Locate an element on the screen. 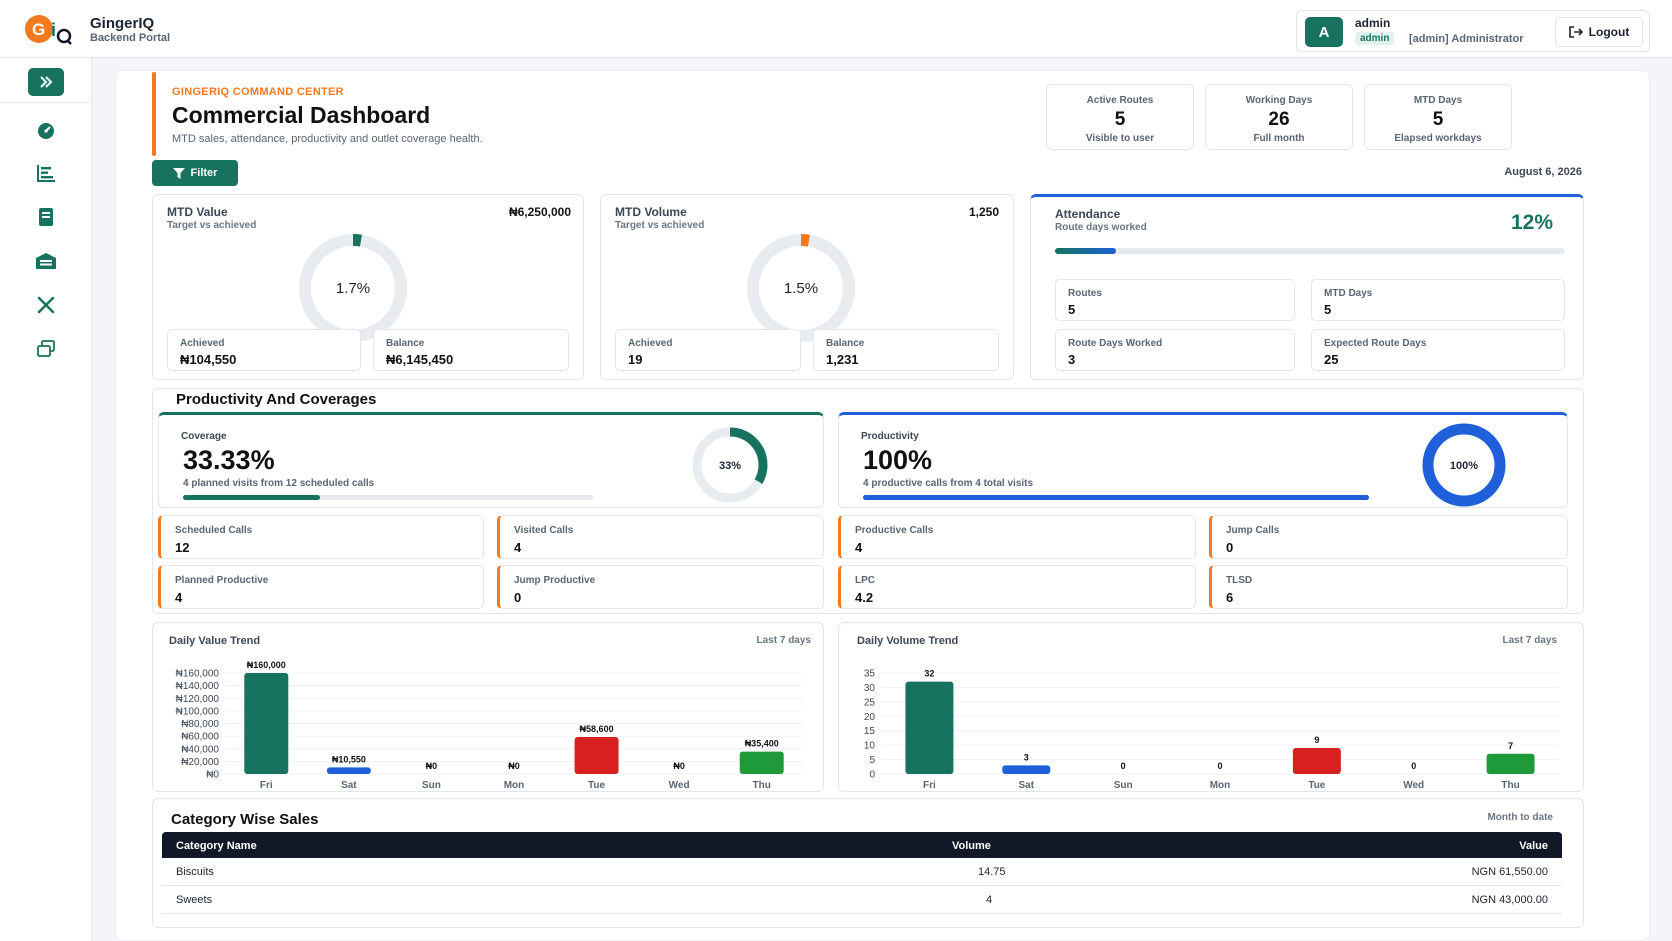  category-table-header: Category Name Volume Value is located at coordinates (862, 845).